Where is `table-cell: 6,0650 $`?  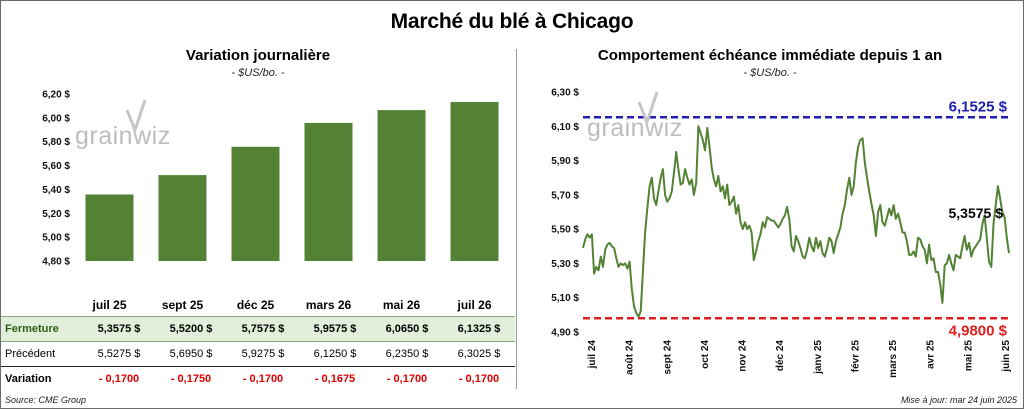 table-cell: 6,0650 $ is located at coordinates (407, 329).